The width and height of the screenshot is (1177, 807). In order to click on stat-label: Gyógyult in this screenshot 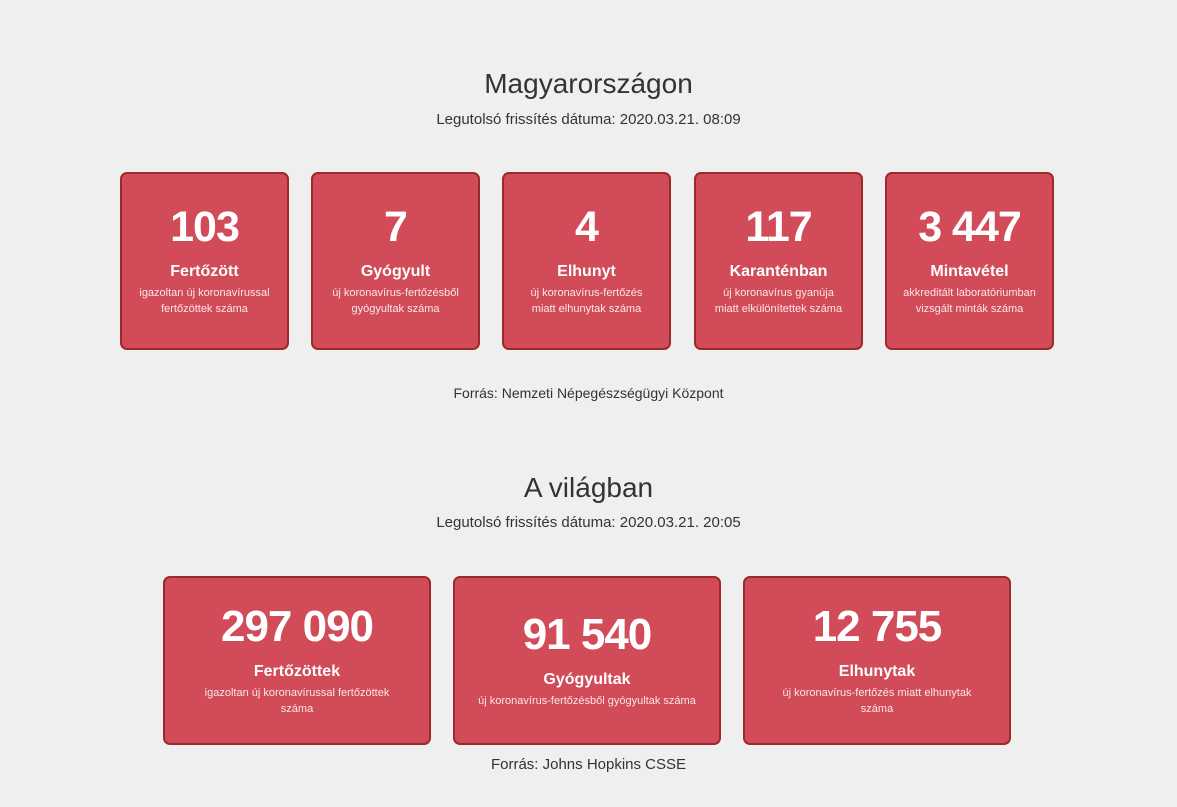, I will do `click(395, 271)`.